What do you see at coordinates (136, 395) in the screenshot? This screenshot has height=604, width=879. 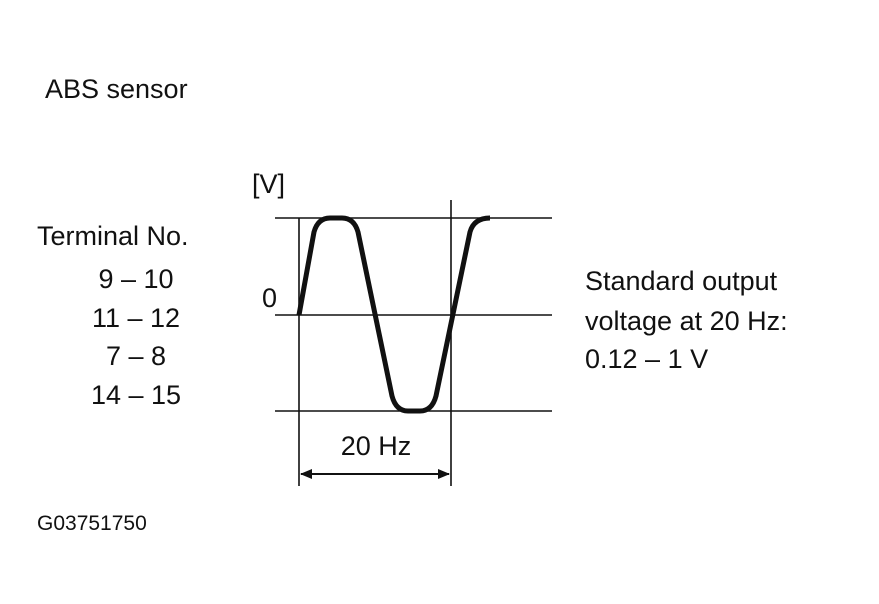 I see `terminal-row: 14 – 15` at bounding box center [136, 395].